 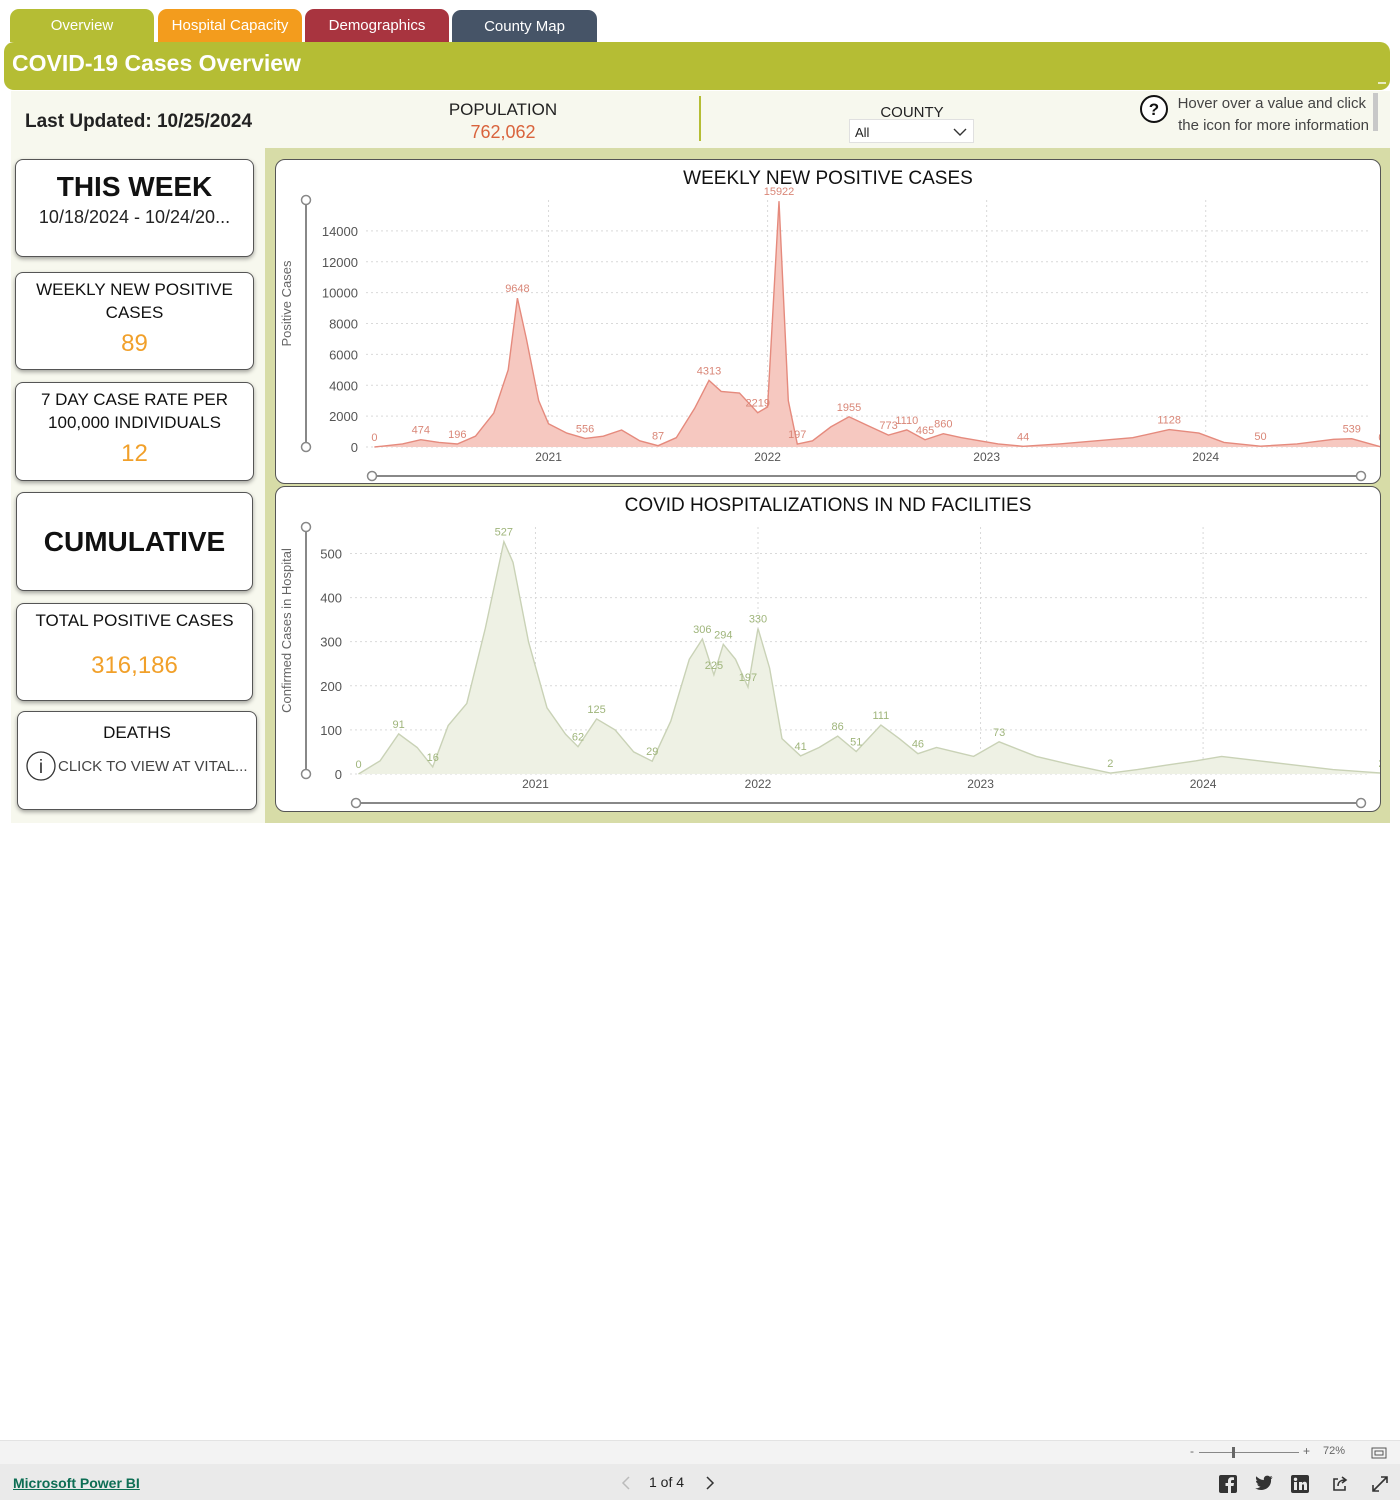 What do you see at coordinates (862, 132) in the screenshot?
I see `county-selected: All` at bounding box center [862, 132].